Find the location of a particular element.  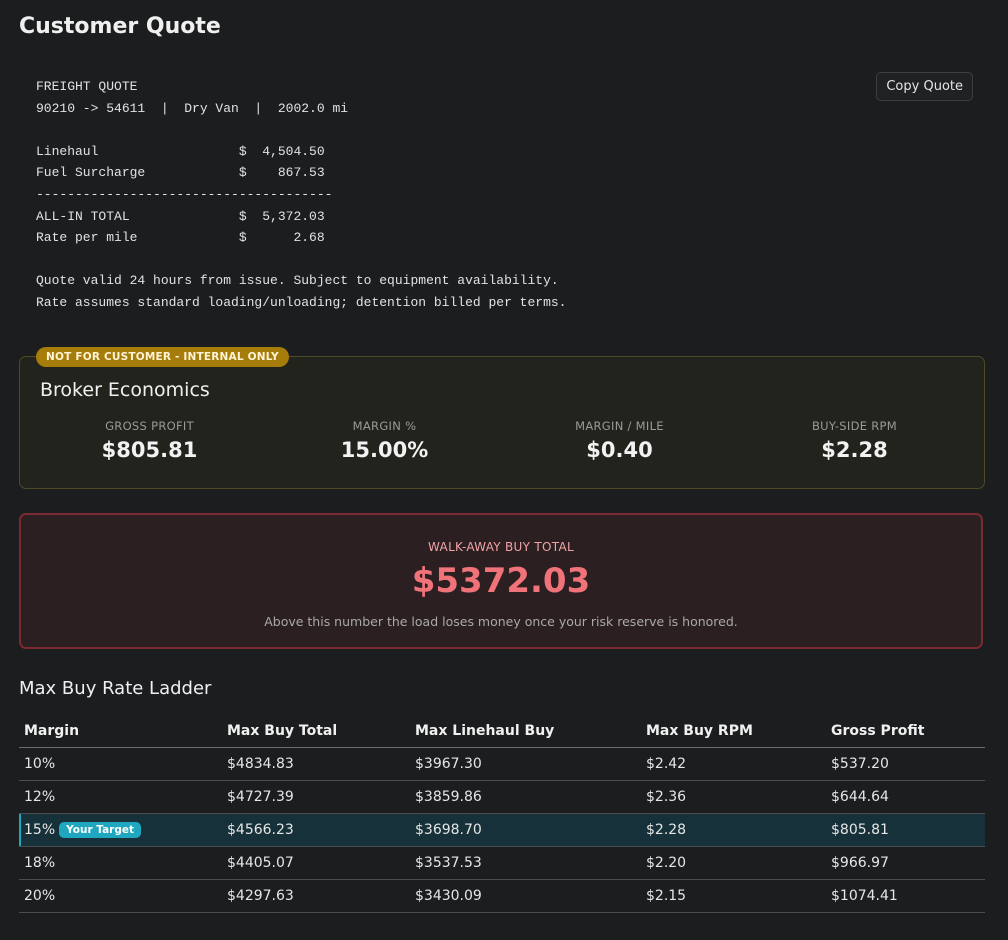

table-row: 18% $4405.07 $3537.53 $2.20 $966.97 is located at coordinates (502, 863).